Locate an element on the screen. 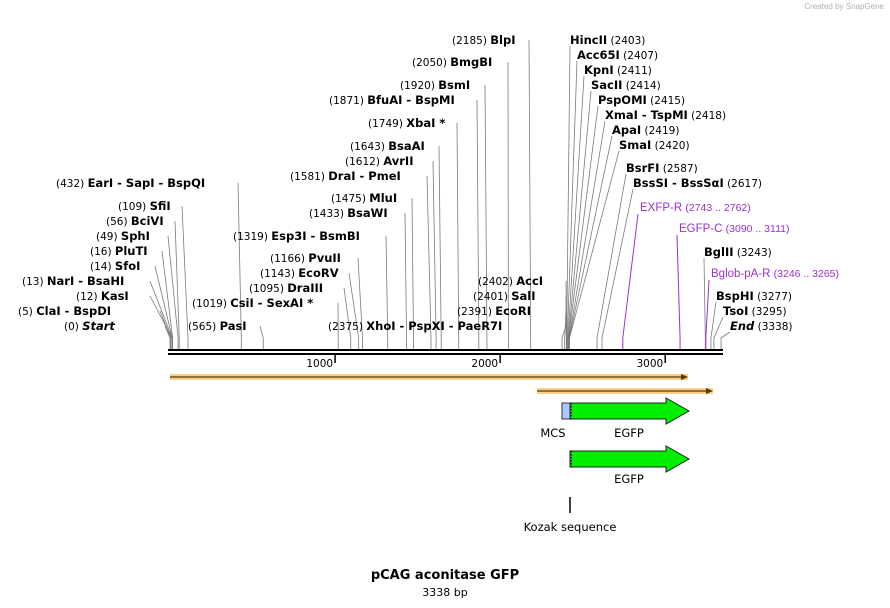 This screenshot has height=608, width=890. restriction-site-label: (1612) AvrII is located at coordinates (379, 161).